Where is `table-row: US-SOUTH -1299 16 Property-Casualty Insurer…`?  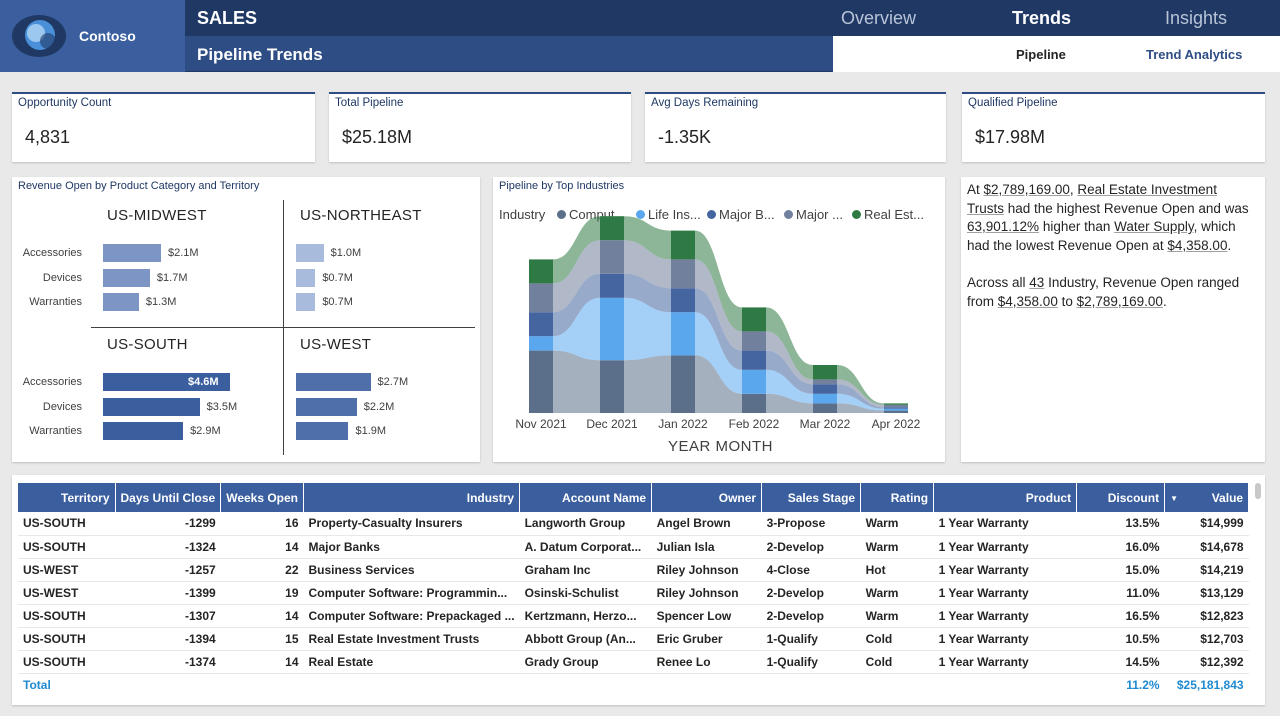
table-row: US-SOUTH -1299 16 Property-Casualty Insurer… is located at coordinates (633, 524).